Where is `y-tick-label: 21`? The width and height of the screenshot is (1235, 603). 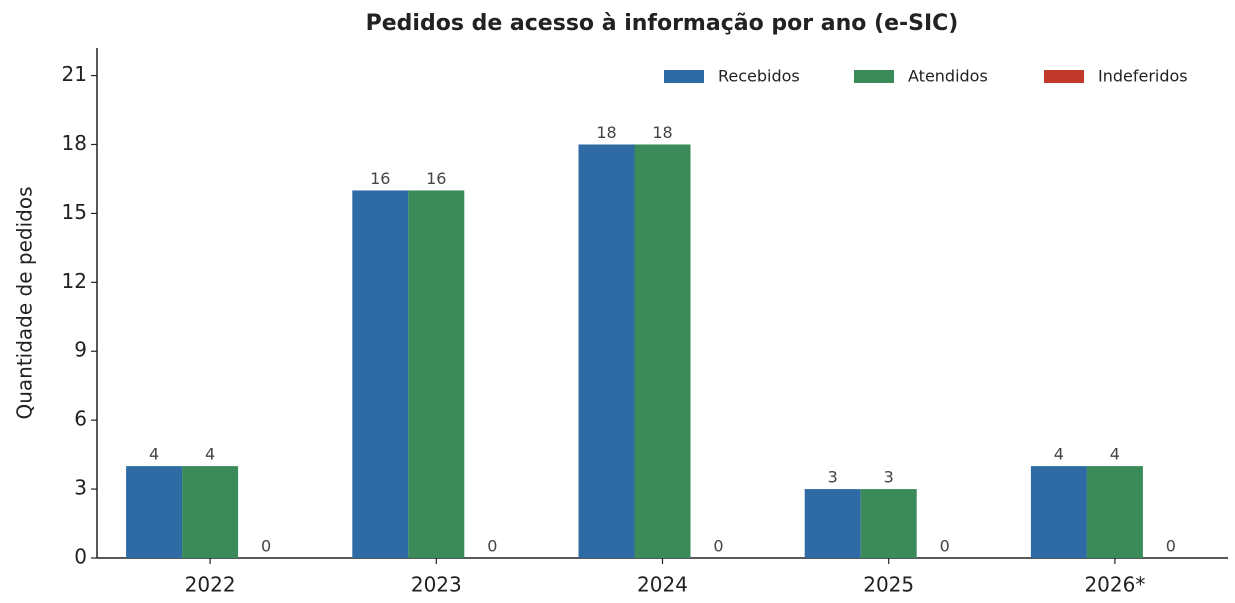
y-tick-label: 21 is located at coordinates (74, 74).